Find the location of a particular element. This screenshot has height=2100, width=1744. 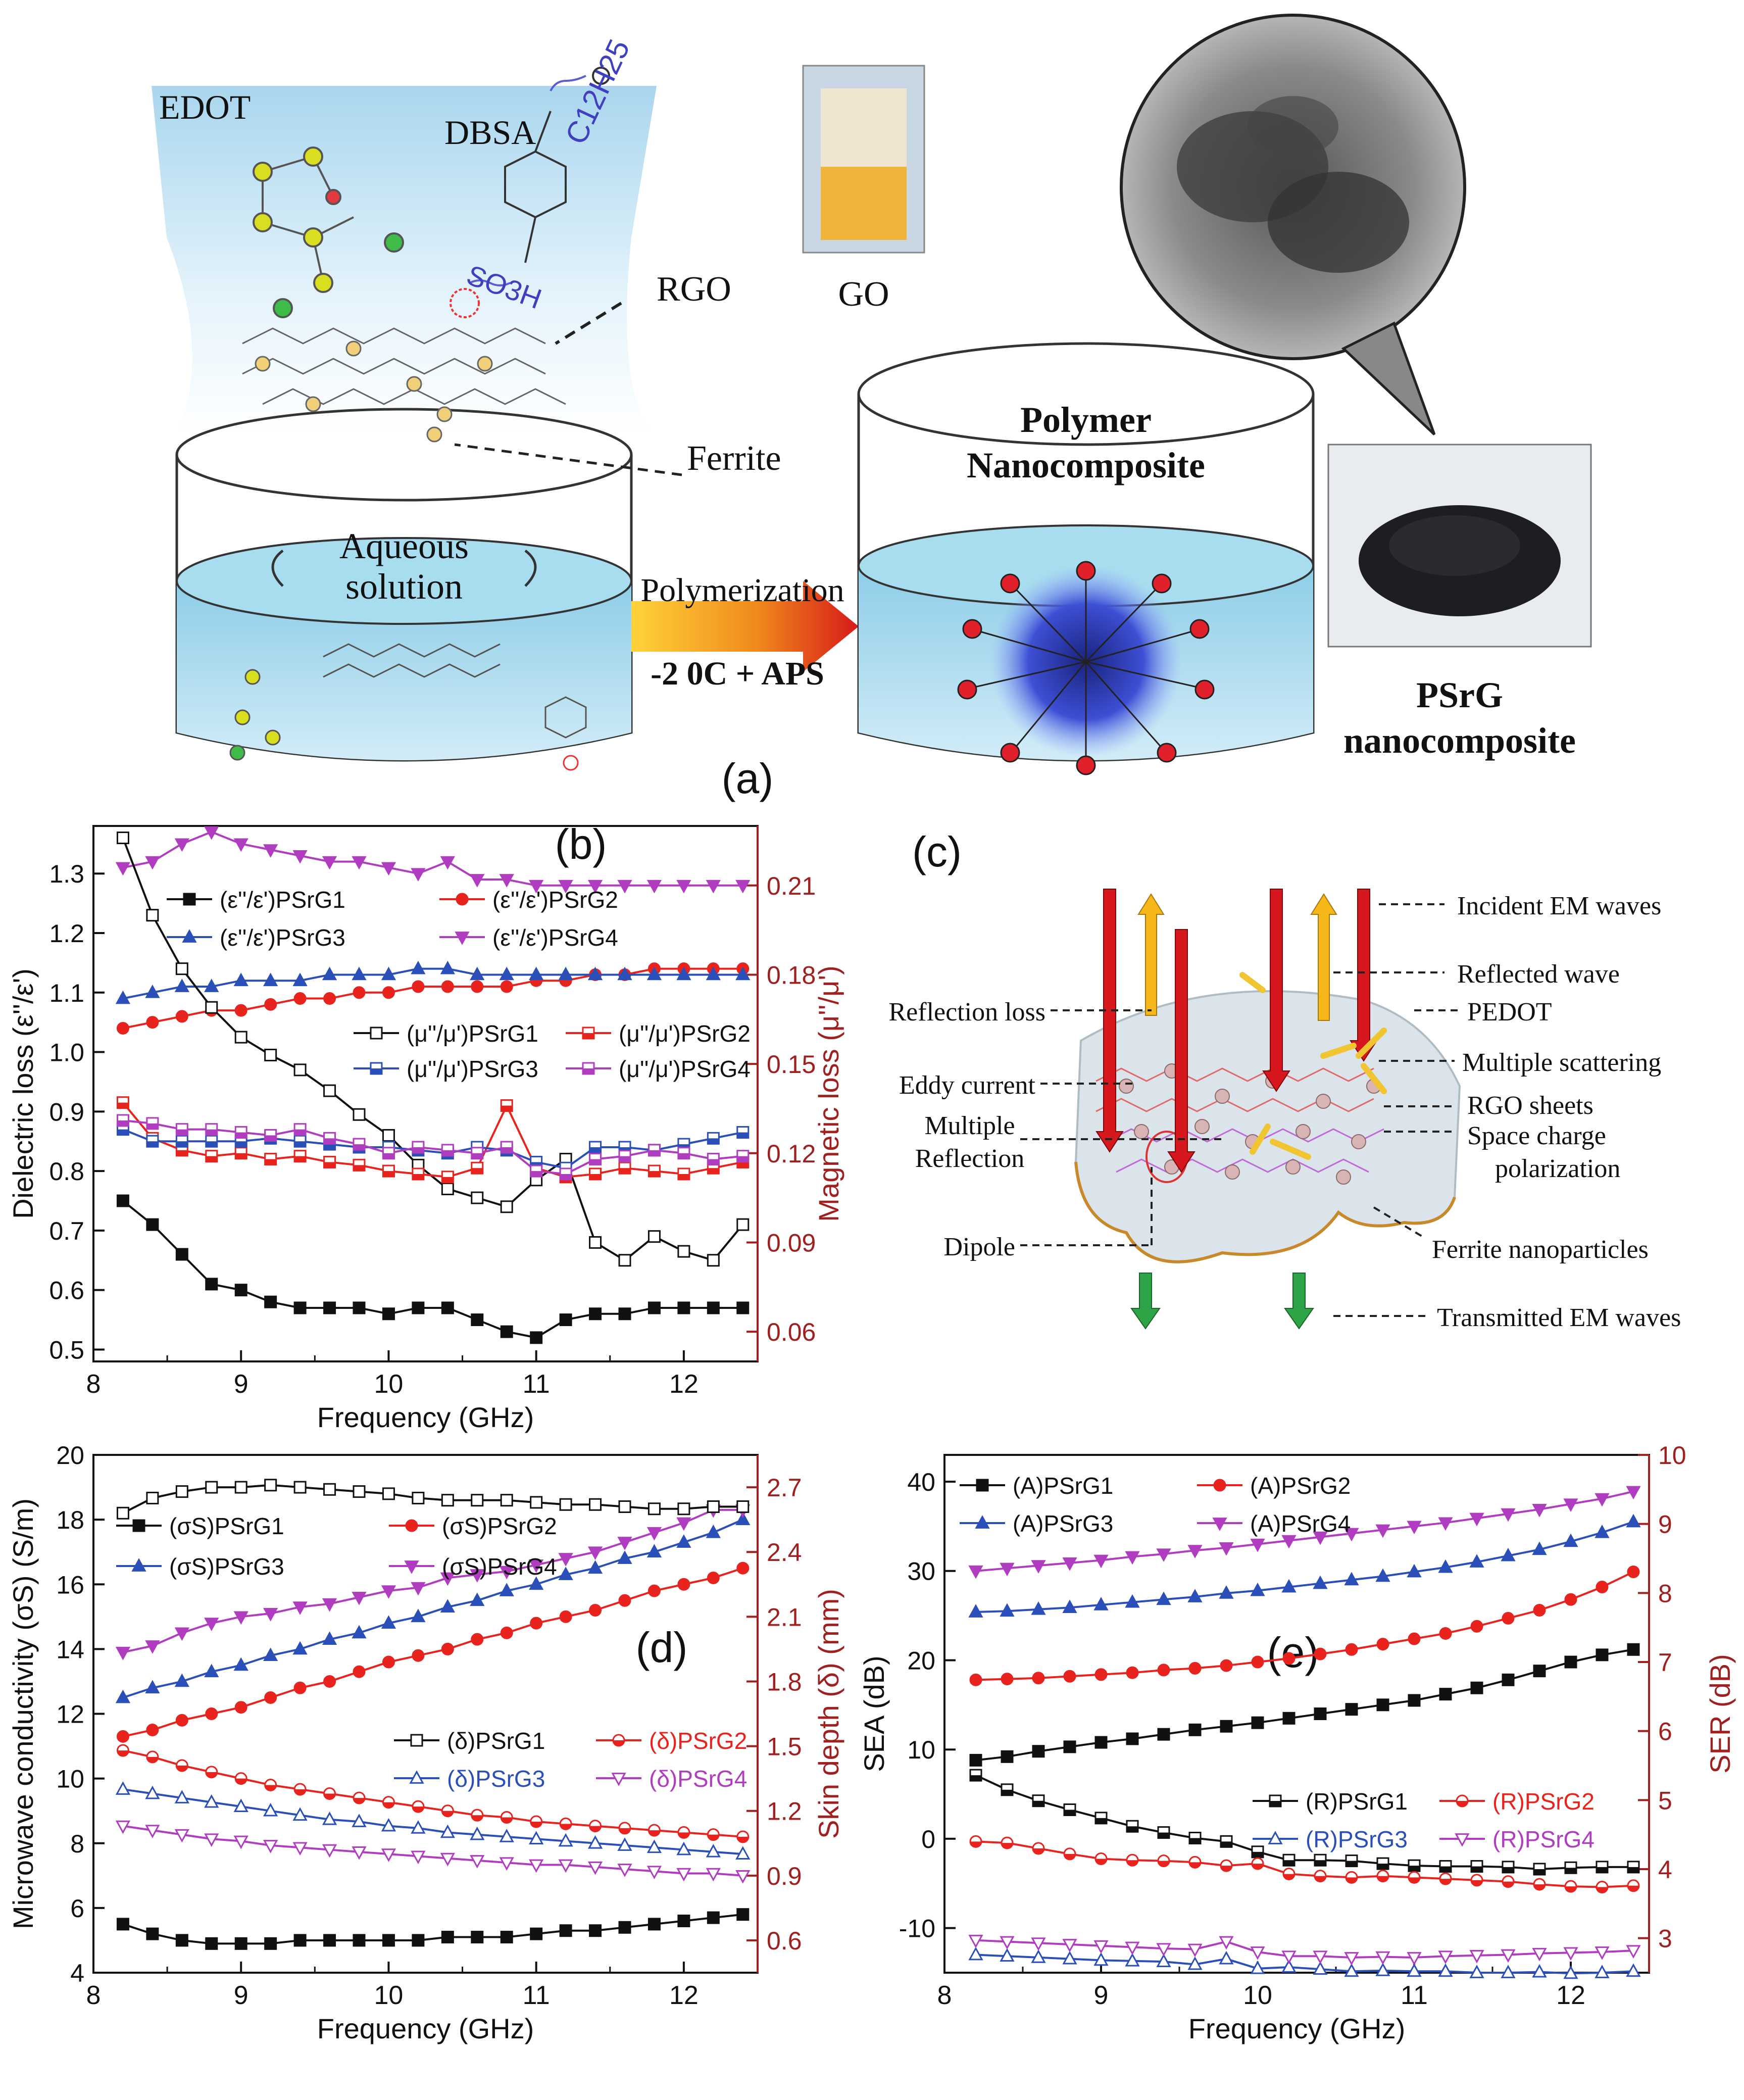

x-tick-label: 9 is located at coordinates (241, 1995).